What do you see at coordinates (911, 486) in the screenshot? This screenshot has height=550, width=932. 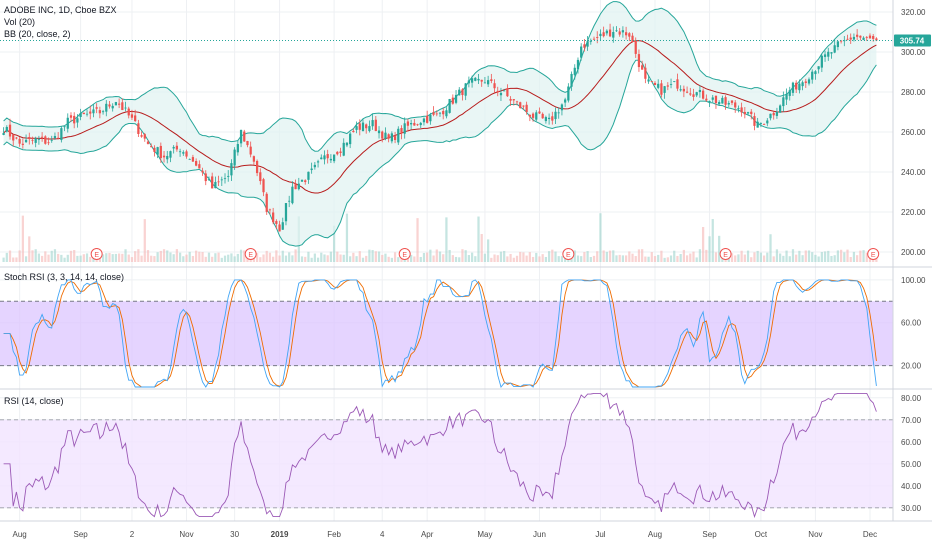 I see `rsi-axis-tick-label: 40.00` at bounding box center [911, 486].